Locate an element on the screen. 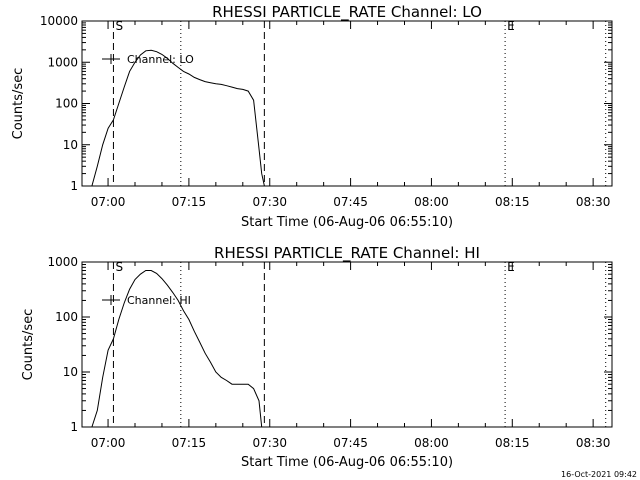  legend-label: Channel: LO is located at coordinates (160, 59).